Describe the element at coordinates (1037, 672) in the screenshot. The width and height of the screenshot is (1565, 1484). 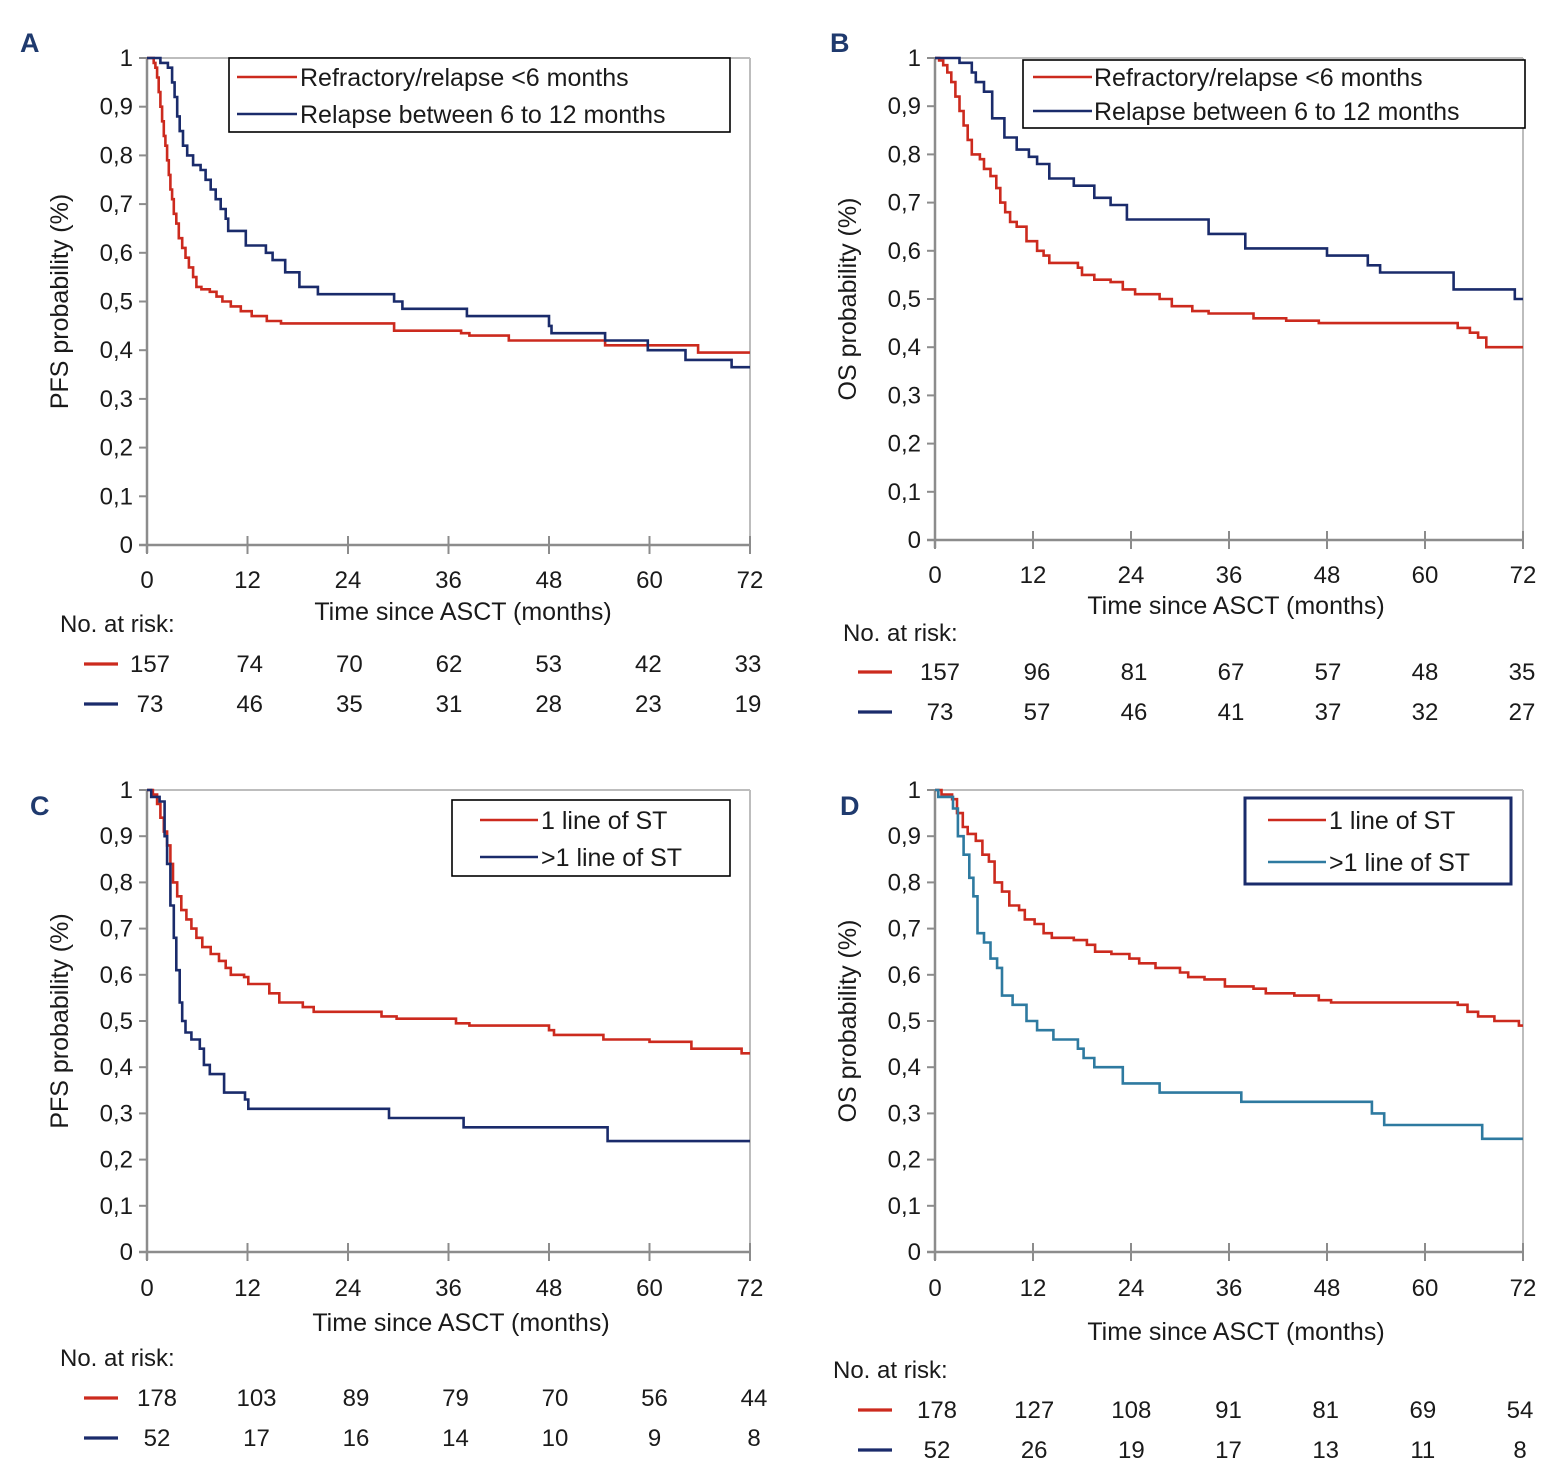
I see `risk-count: 96` at that location.